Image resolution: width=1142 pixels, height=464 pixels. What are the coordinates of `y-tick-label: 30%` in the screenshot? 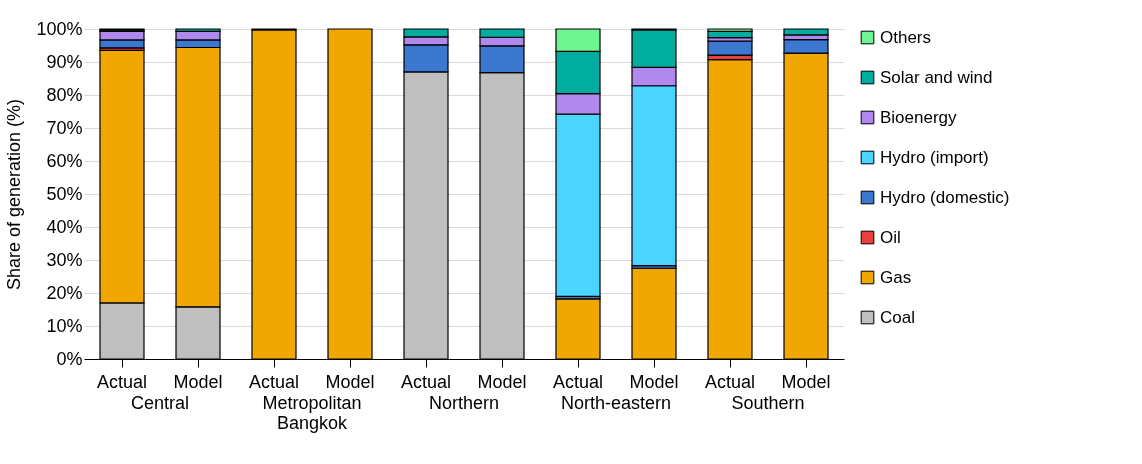 It's located at (64, 259).